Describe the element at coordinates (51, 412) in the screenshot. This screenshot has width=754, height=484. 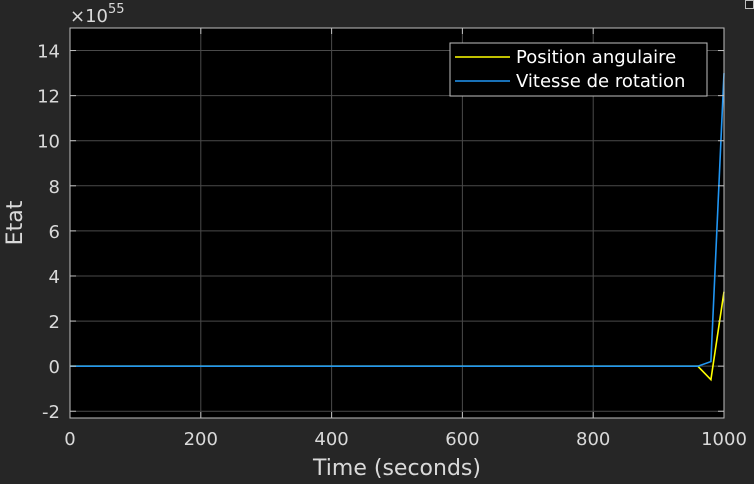
I see `y-tick-label: -2` at that location.